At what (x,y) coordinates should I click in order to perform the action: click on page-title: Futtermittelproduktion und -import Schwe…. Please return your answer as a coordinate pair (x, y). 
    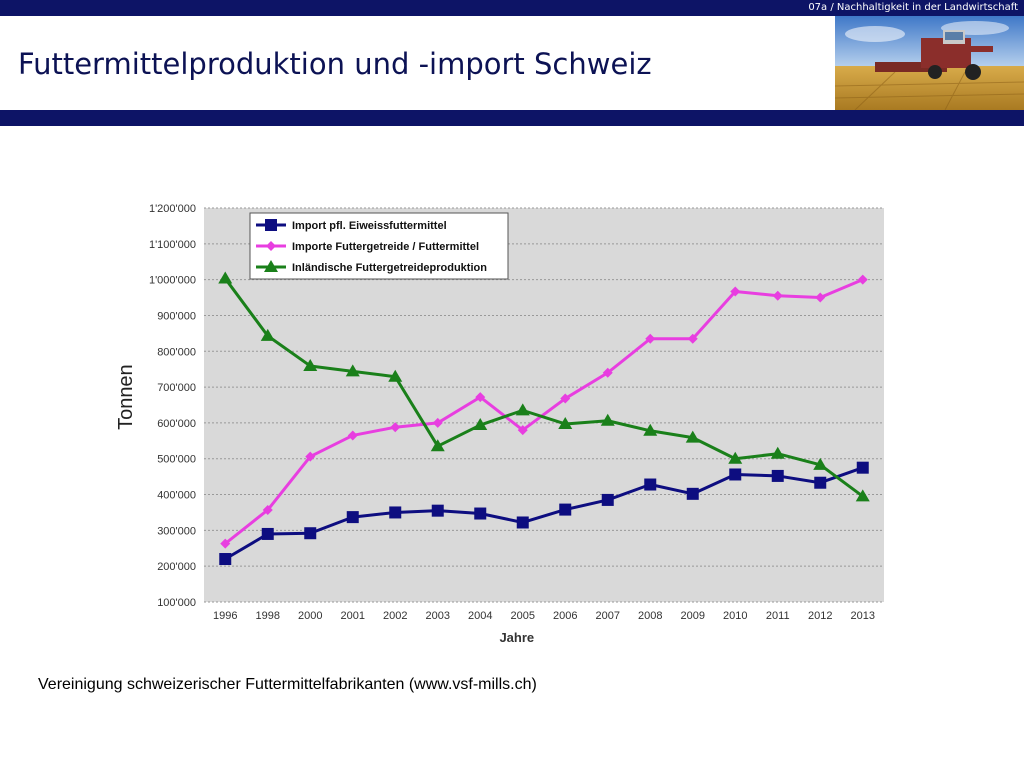
    Looking at the image, I should click on (335, 64).